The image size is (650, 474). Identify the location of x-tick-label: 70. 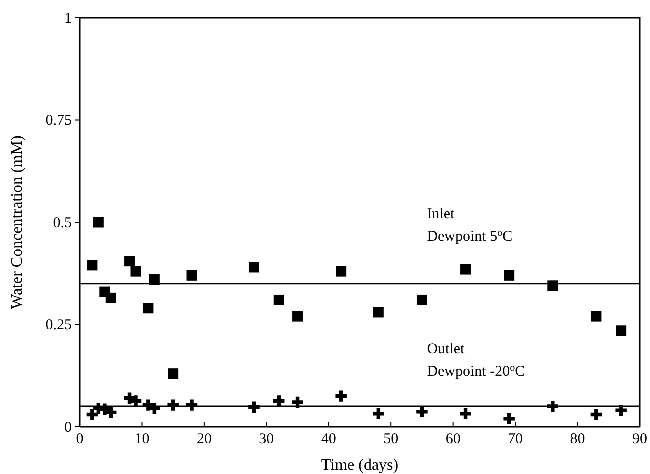
(516, 440).